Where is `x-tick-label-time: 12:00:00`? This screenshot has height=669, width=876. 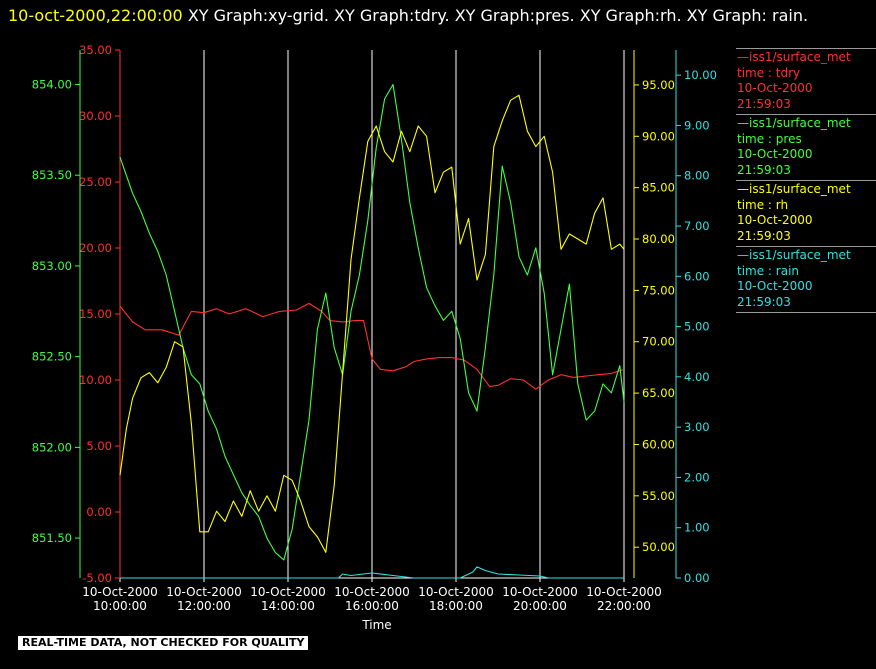
x-tick-label-time: 12:00:00 is located at coordinates (204, 606).